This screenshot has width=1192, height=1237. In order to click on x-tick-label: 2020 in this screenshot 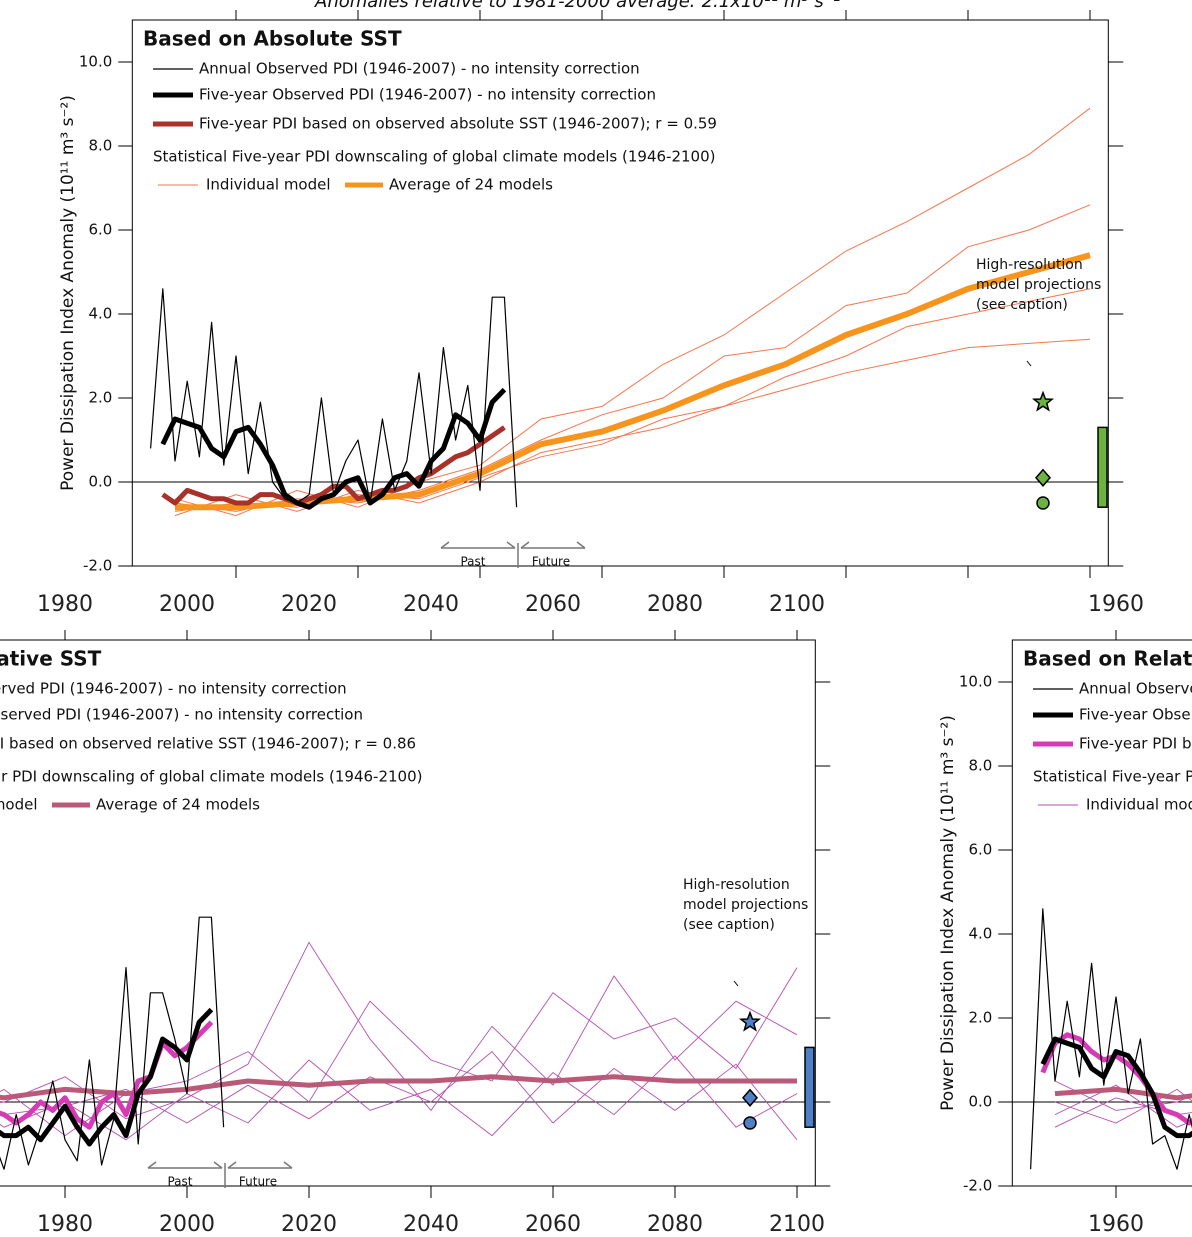, I will do `click(309, 1224)`.